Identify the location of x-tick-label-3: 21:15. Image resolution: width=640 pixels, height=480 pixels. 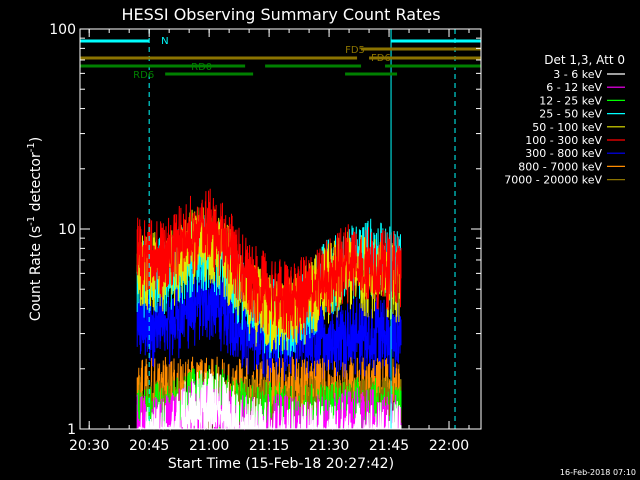
(269, 446).